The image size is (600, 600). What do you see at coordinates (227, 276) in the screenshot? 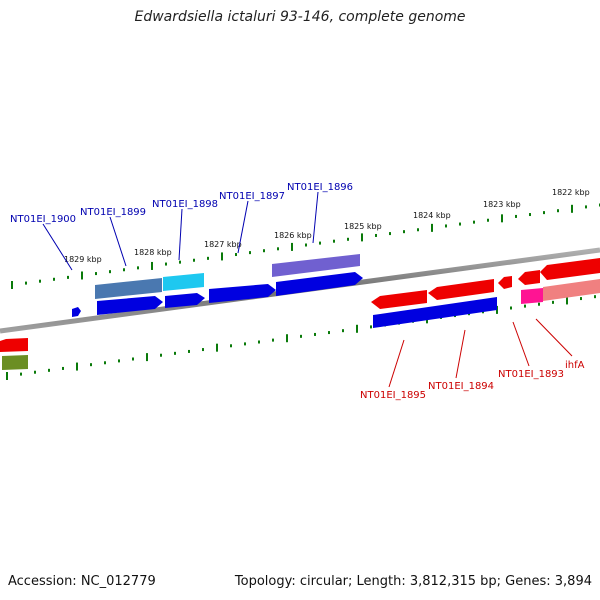
I see `upper-feature-track` at bounding box center [227, 276].